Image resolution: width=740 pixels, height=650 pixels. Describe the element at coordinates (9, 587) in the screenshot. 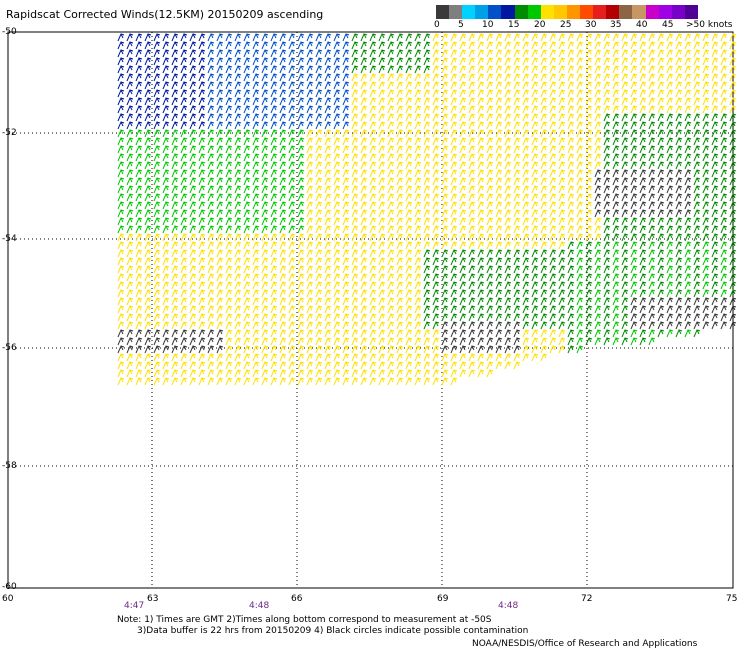

I see `lat-label: -60` at that location.